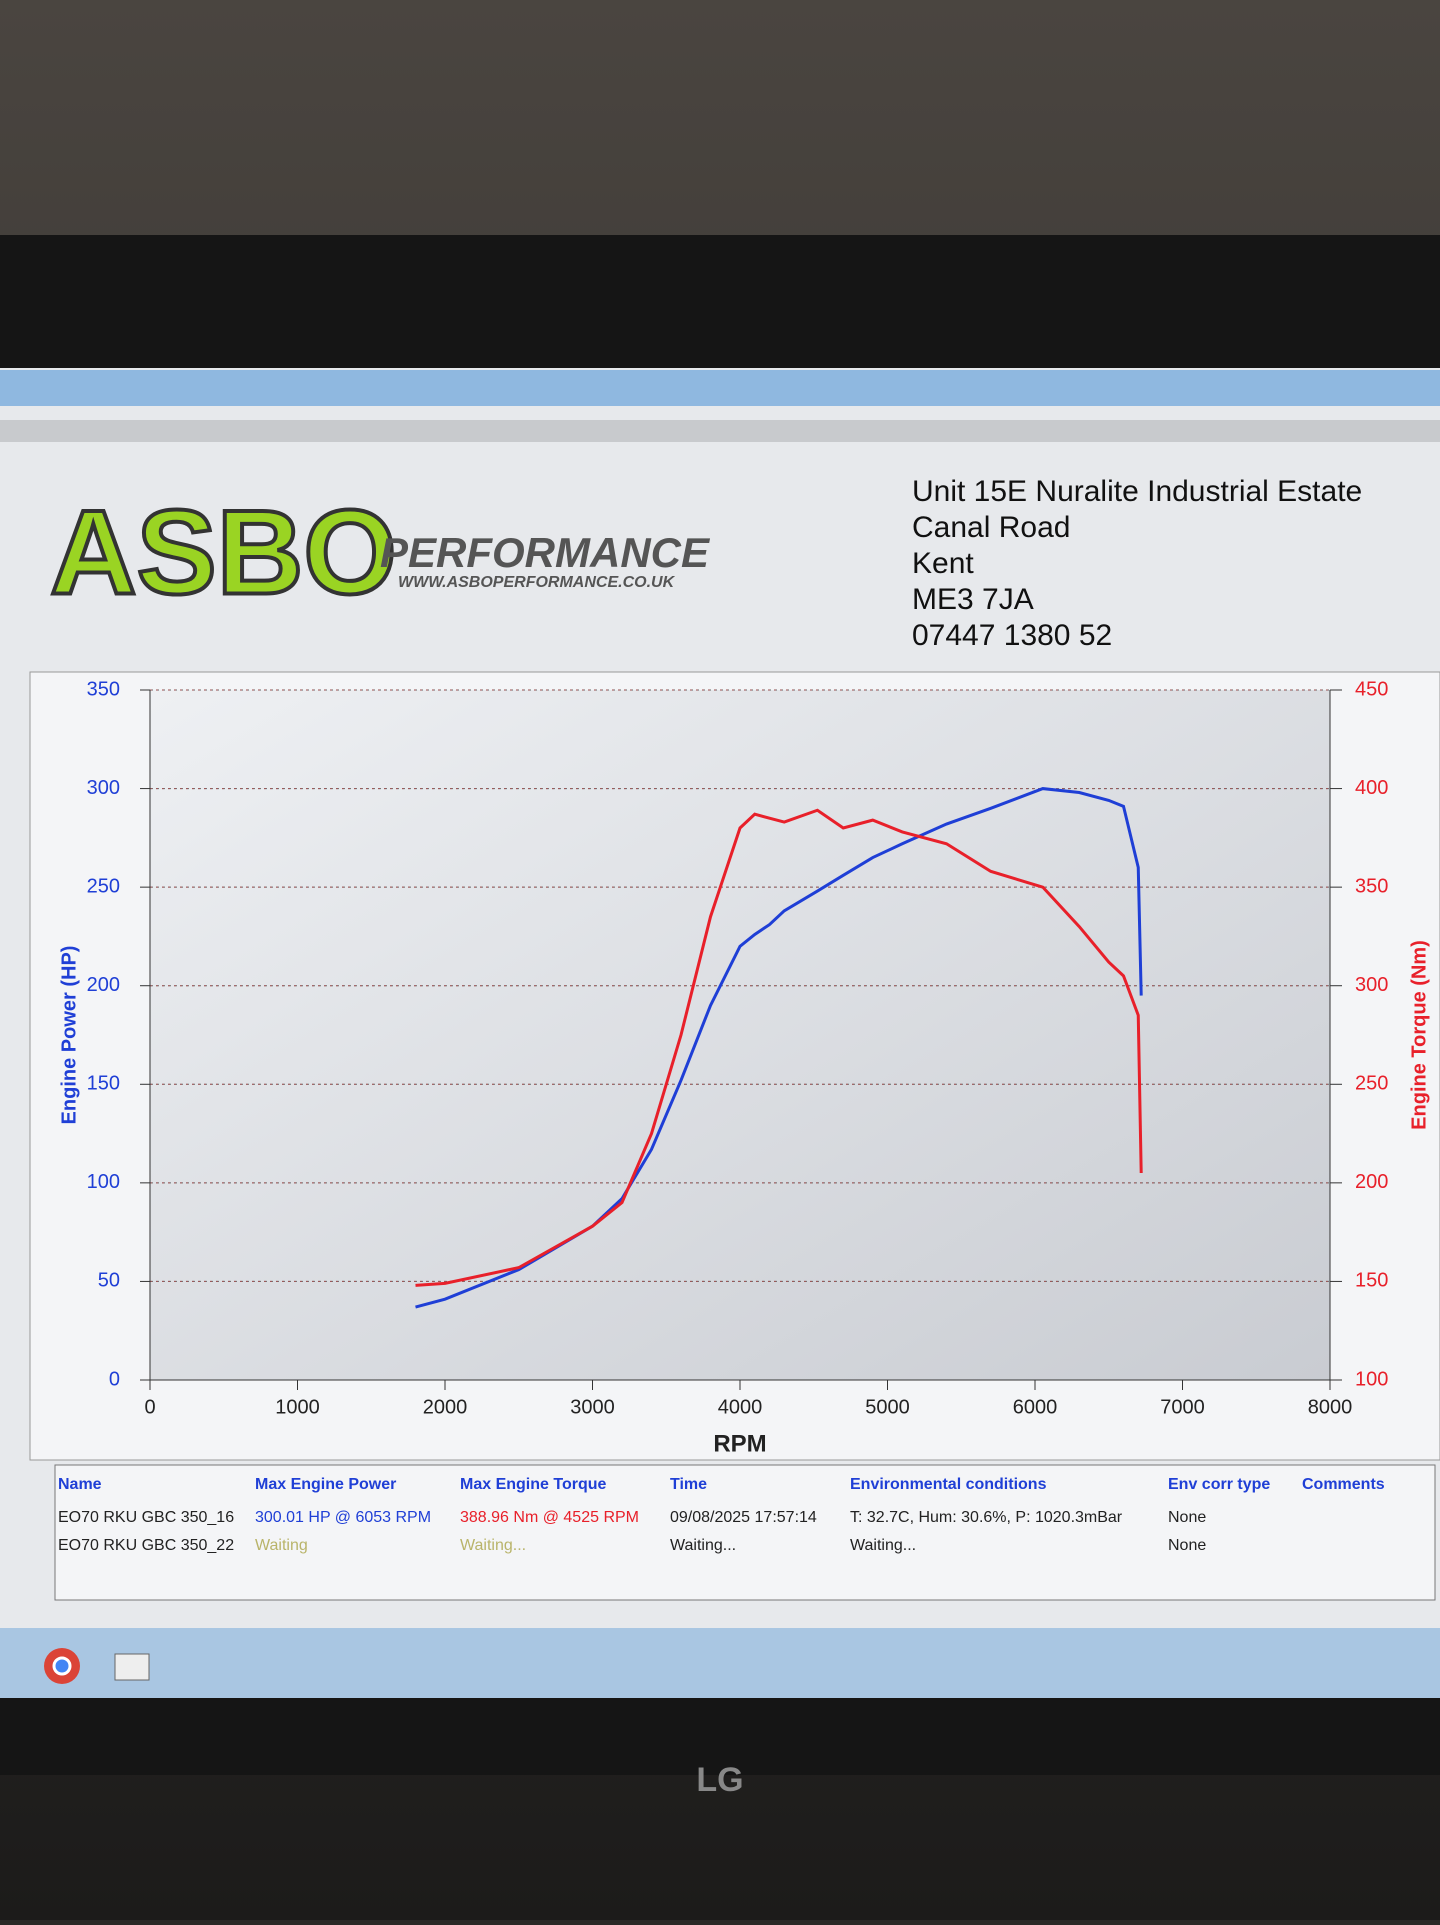 Image resolution: width=1440 pixels, height=1925 pixels. I want to click on x-tick-label: 3000, so click(592, 1407).